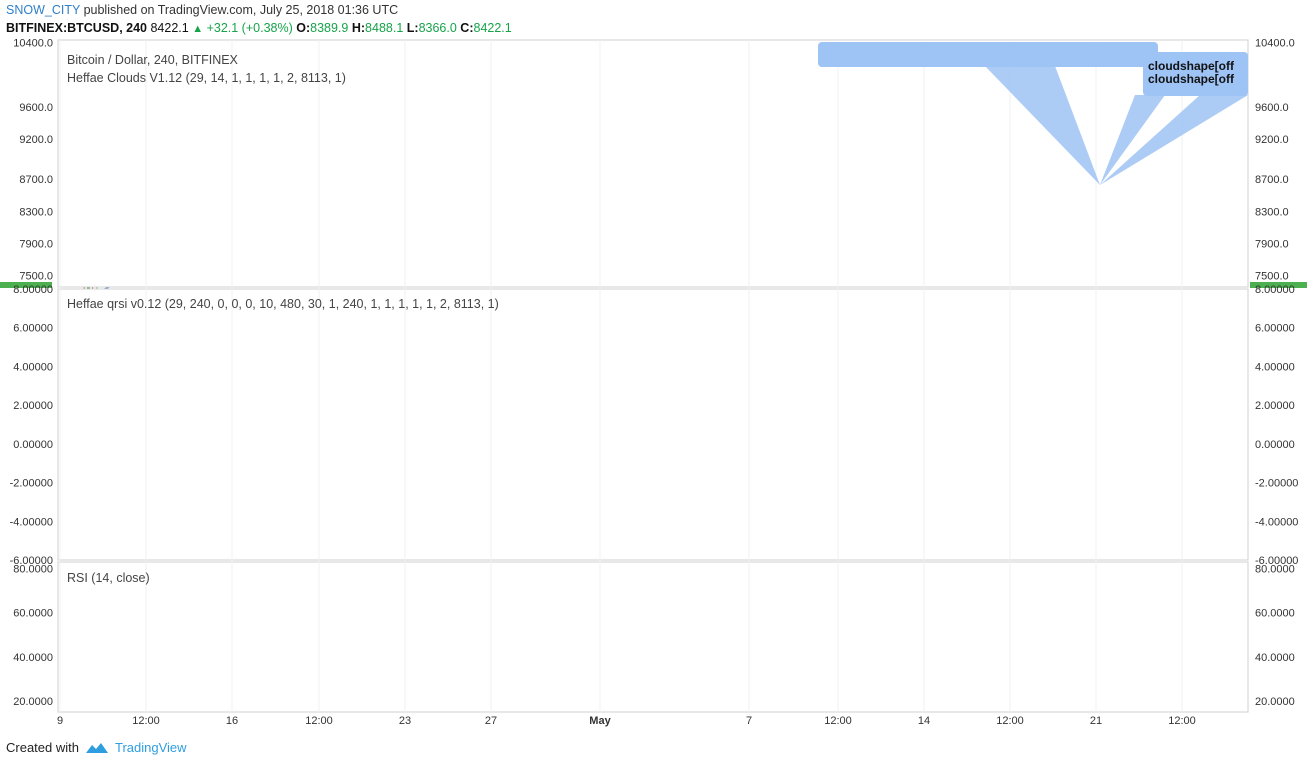  I want to click on price-tick-right: 8700.0, so click(1272, 180).